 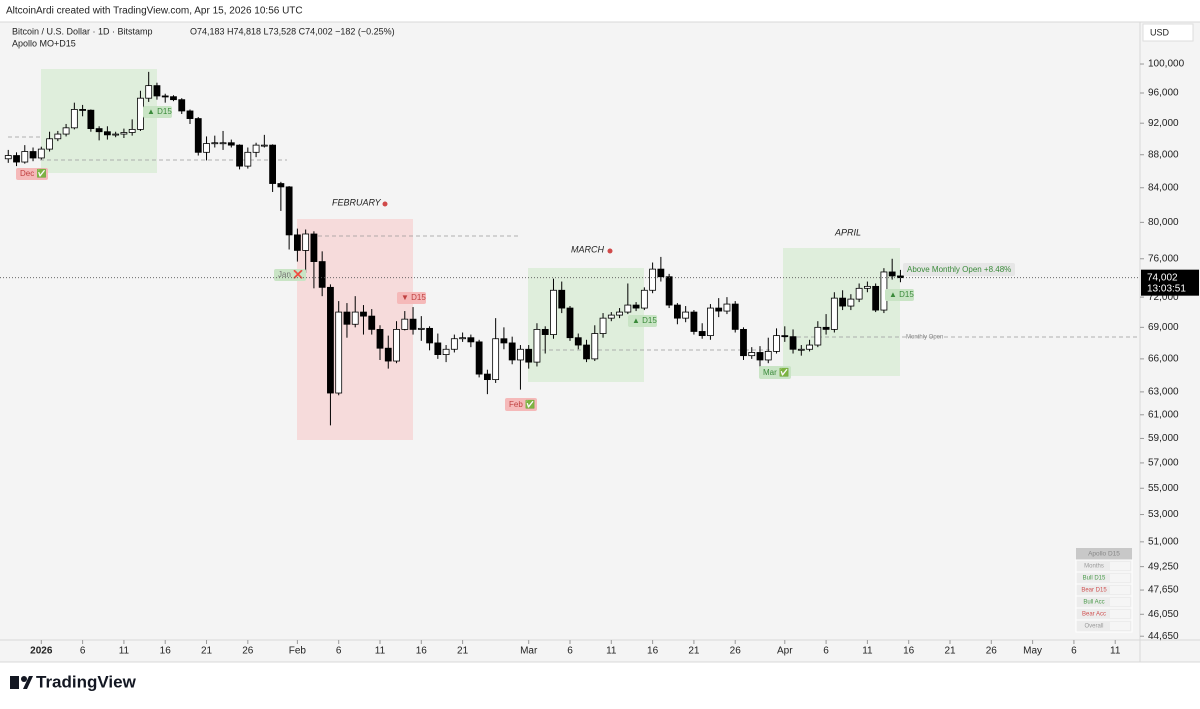 What do you see at coordinates (1163, 392) in the screenshot?
I see `y-tick-label: 63,000` at bounding box center [1163, 392].